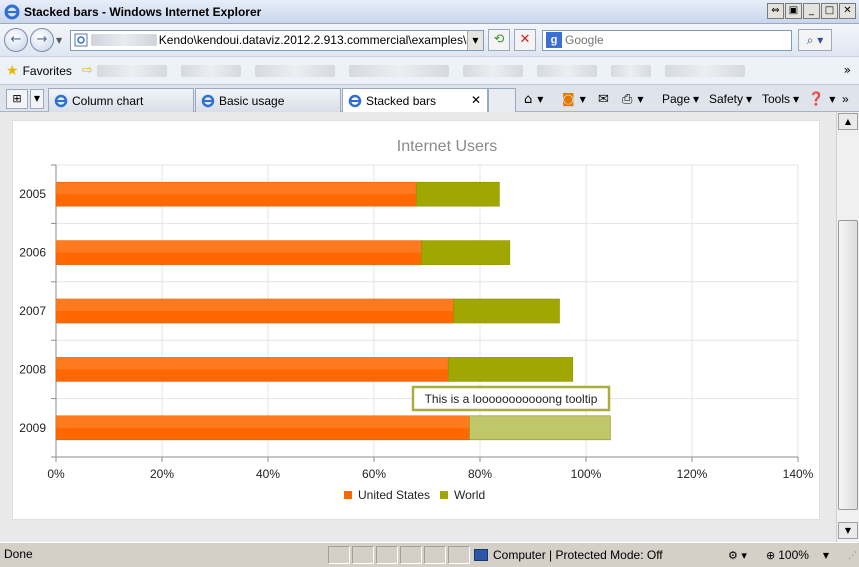  What do you see at coordinates (852, 556) in the screenshot?
I see `resize-grip-icon: ⋰` at bounding box center [852, 556].